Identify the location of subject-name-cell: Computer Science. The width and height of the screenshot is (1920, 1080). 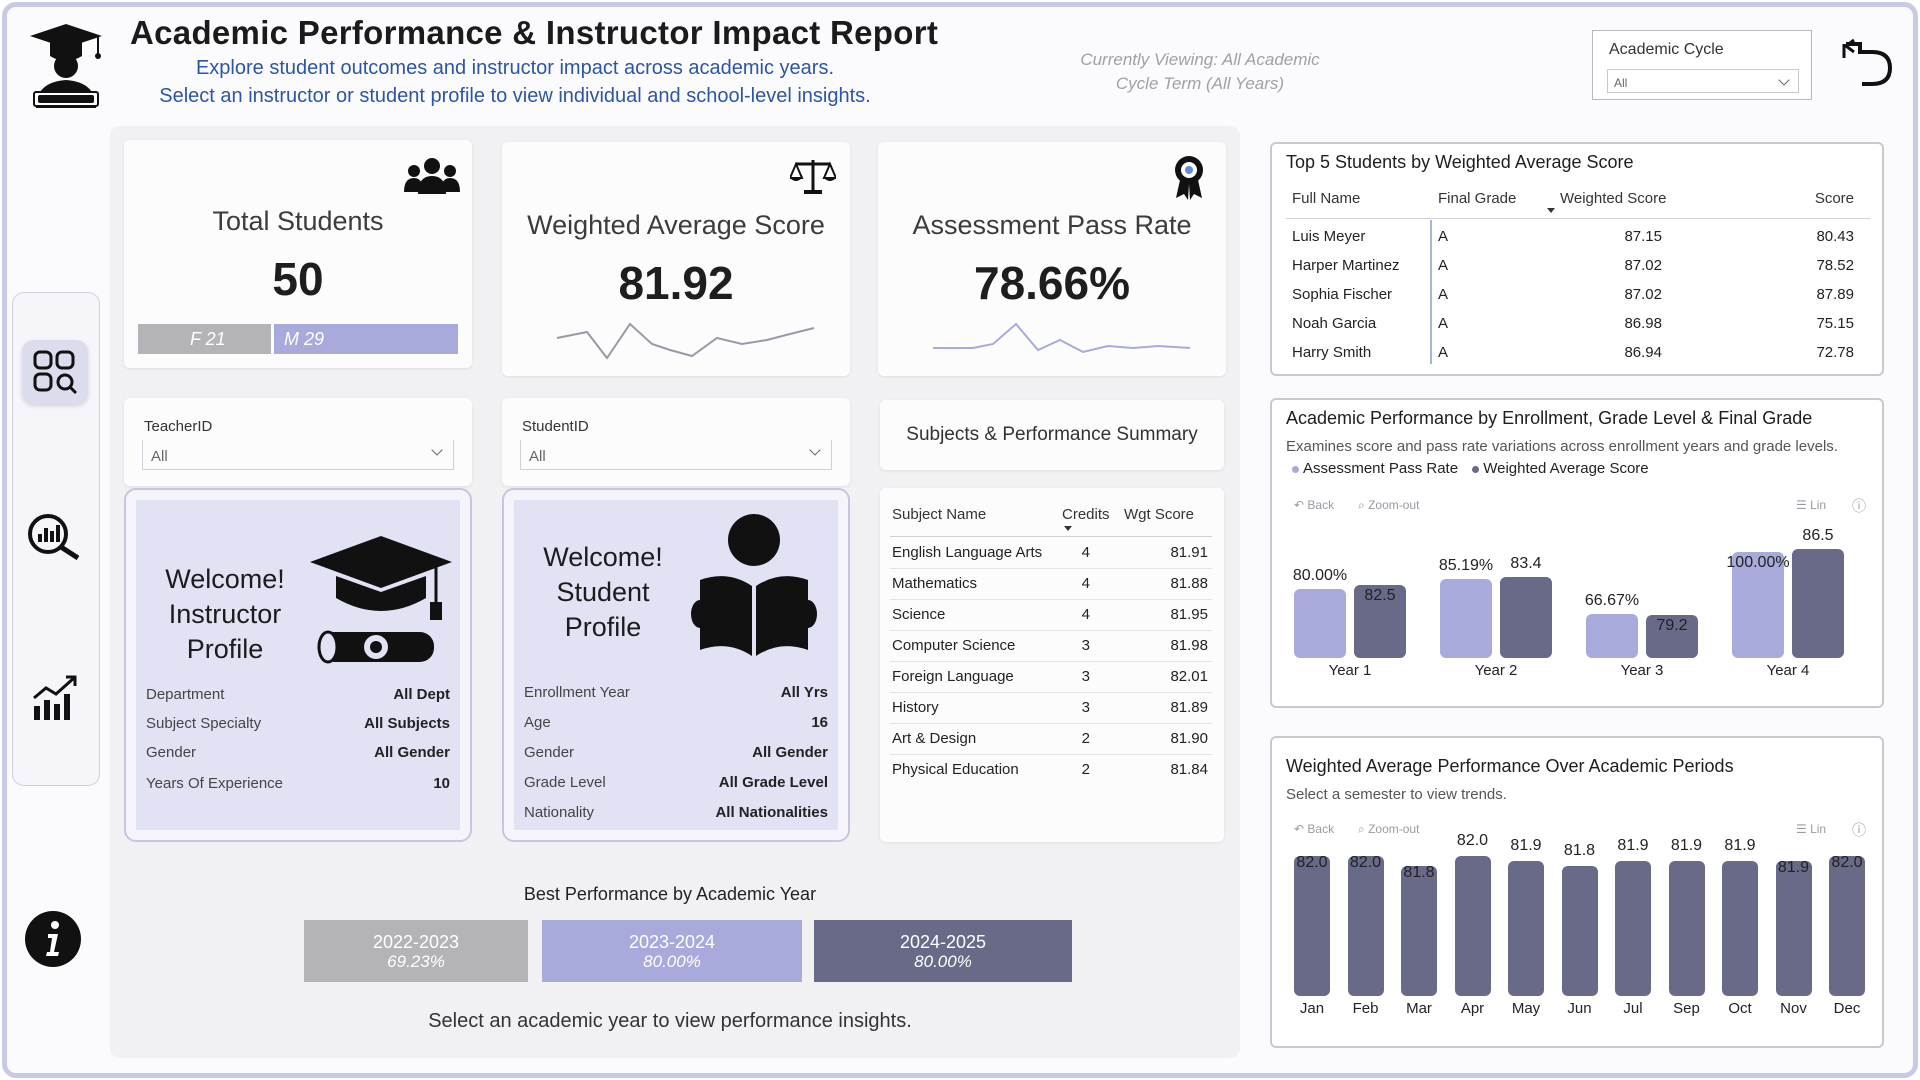
(954, 645).